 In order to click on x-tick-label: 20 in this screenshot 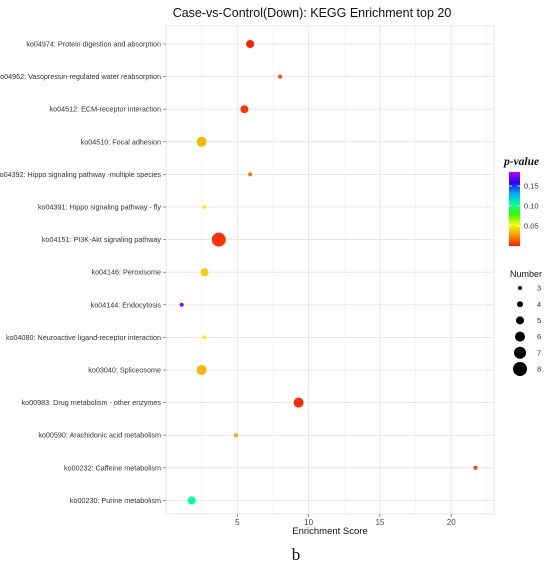, I will do `click(451, 522)`.